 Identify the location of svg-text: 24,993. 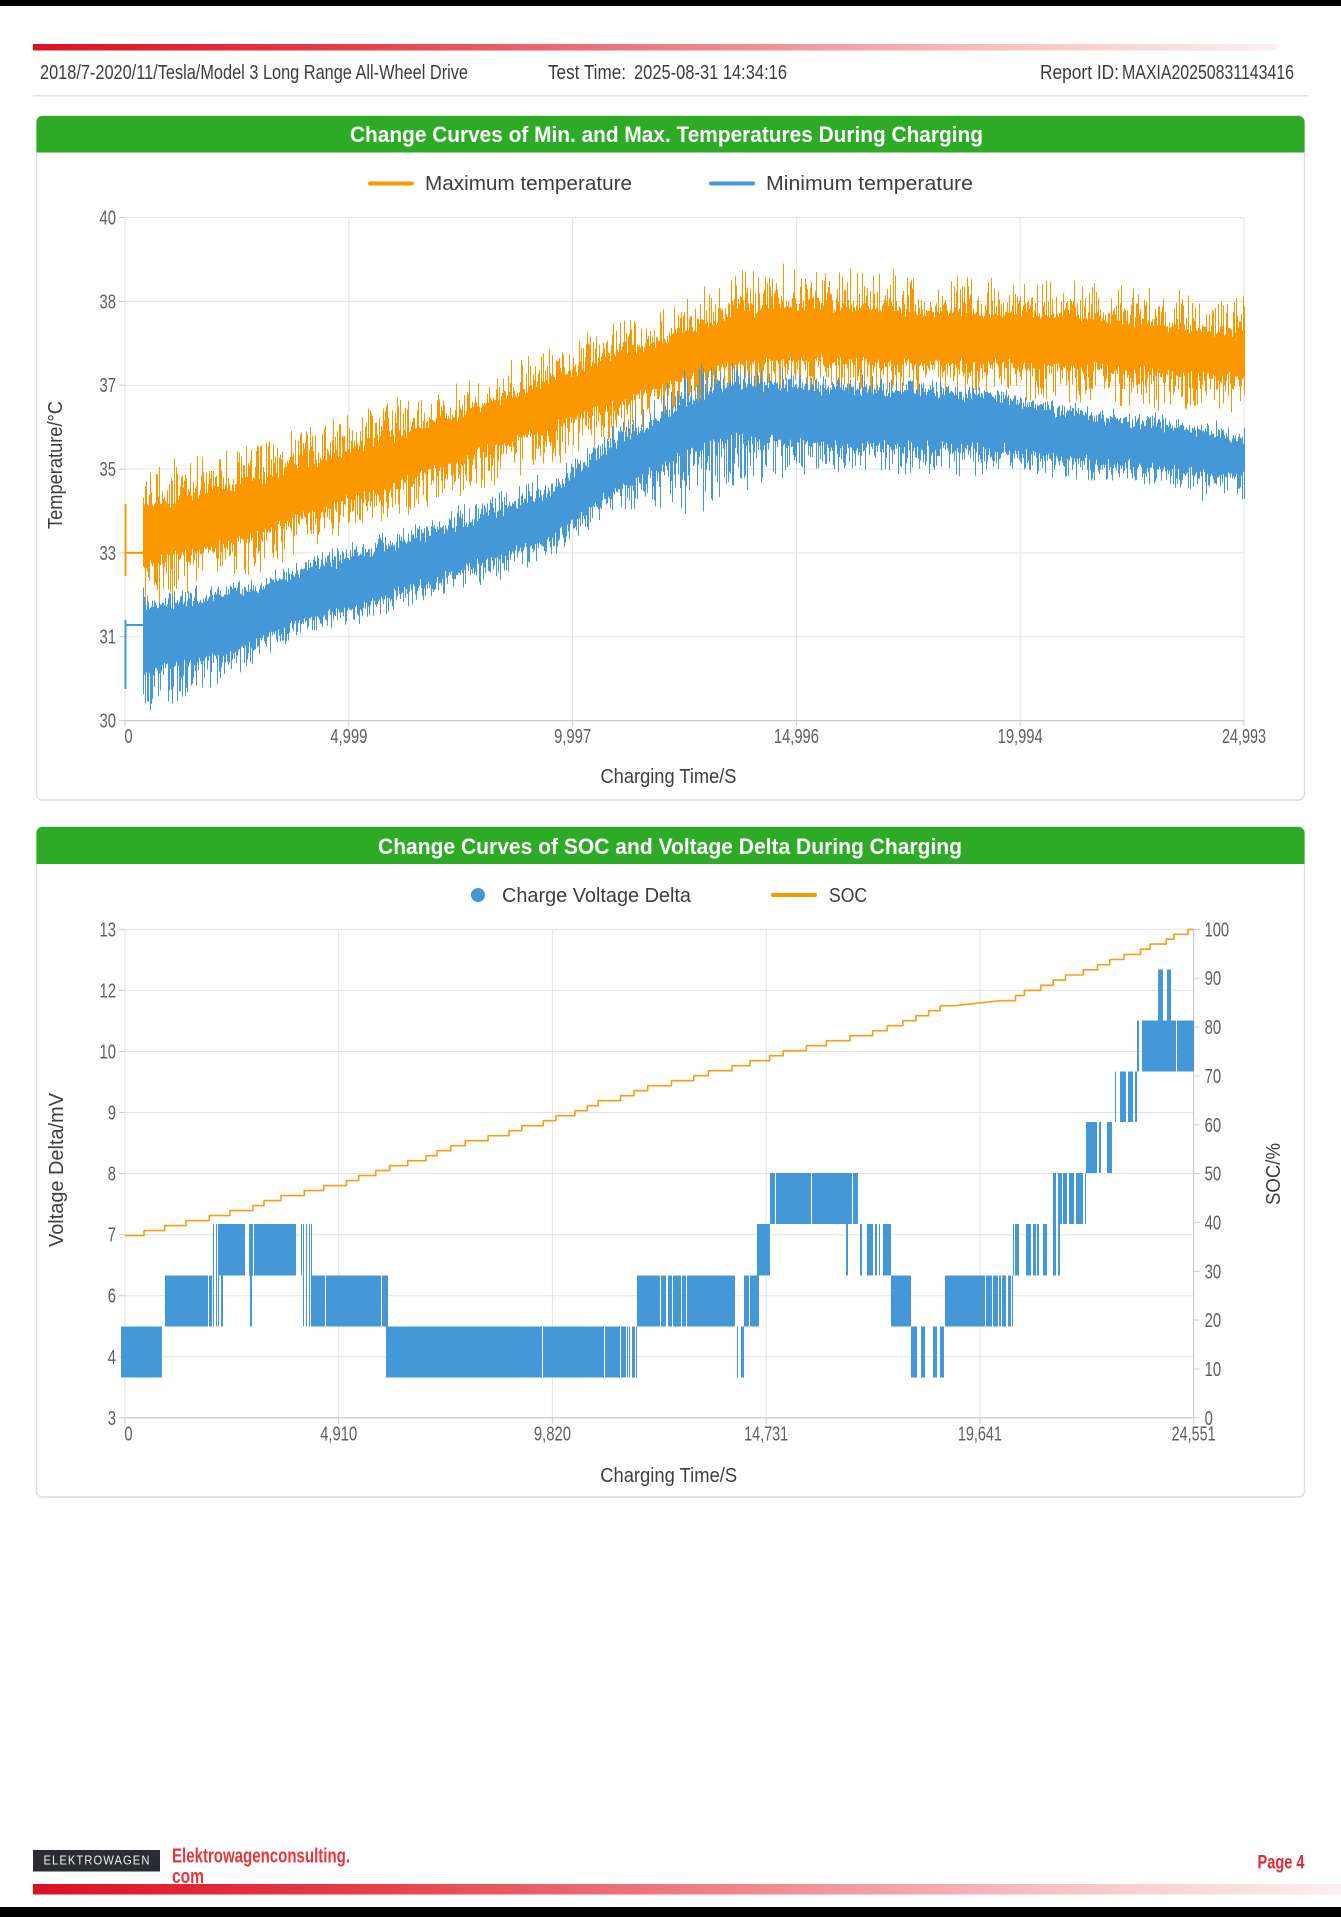
(1244, 737).